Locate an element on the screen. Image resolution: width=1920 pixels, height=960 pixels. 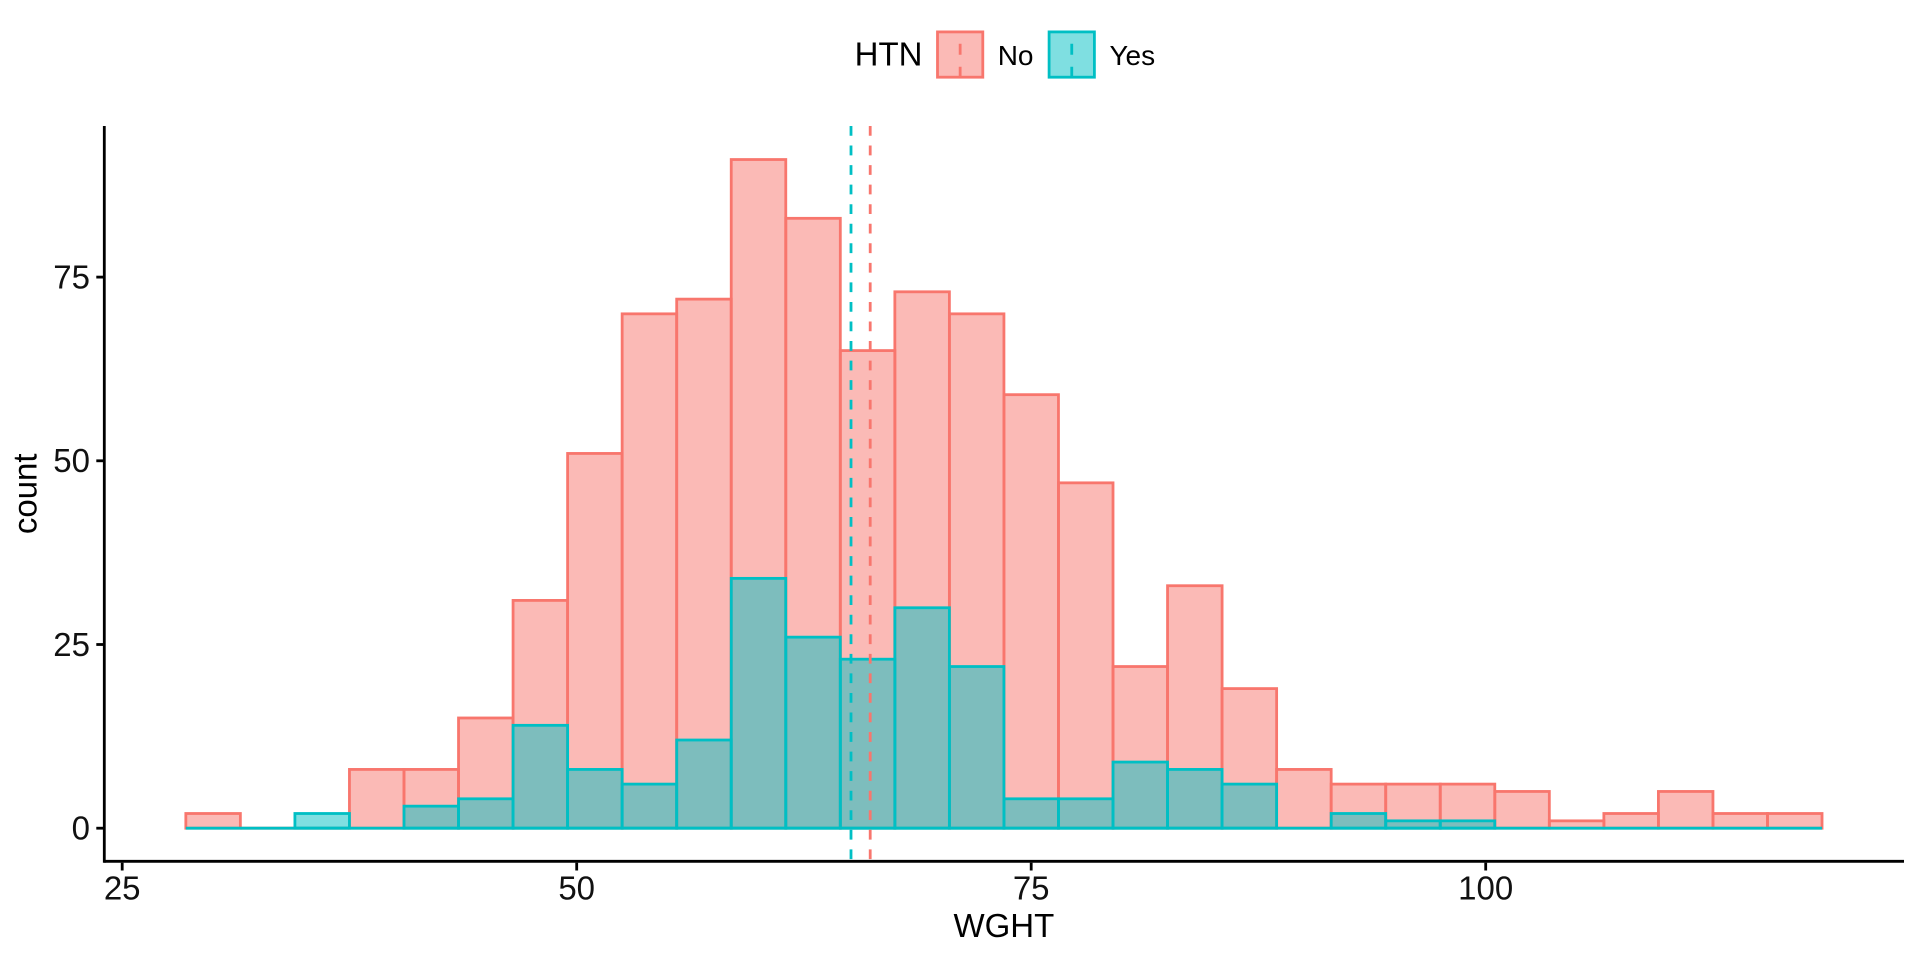
svg-text: count is located at coordinates (25, 493).